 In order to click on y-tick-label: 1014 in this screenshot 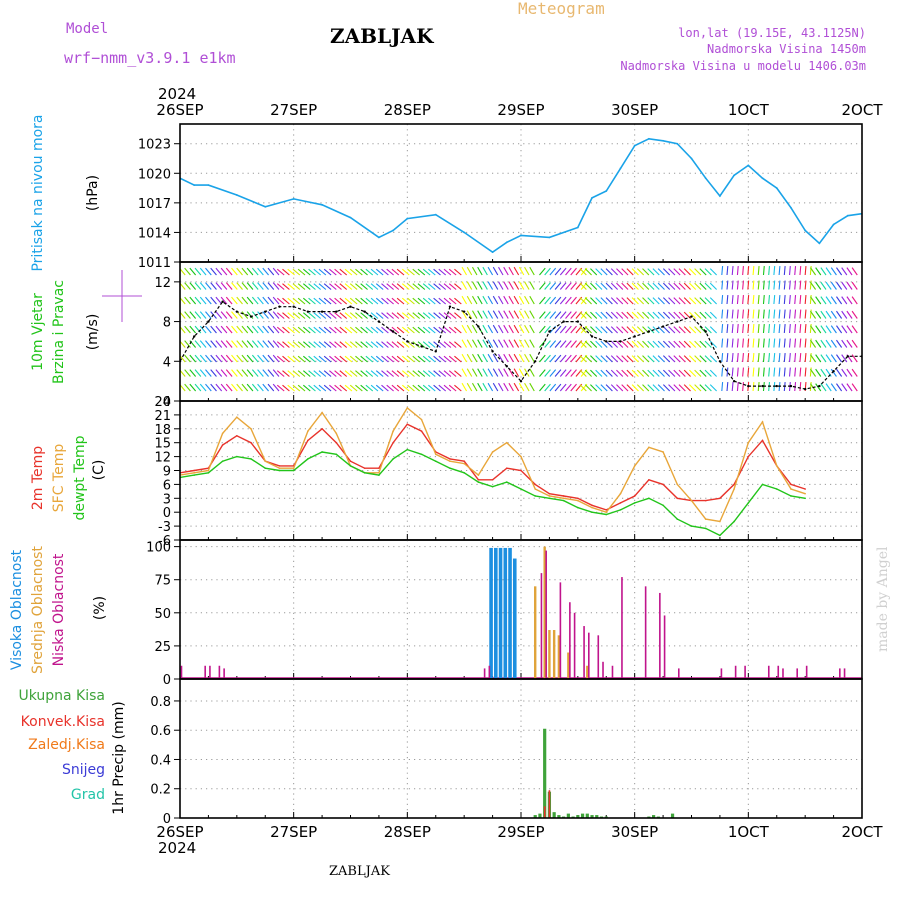, I will do `click(154, 233)`.